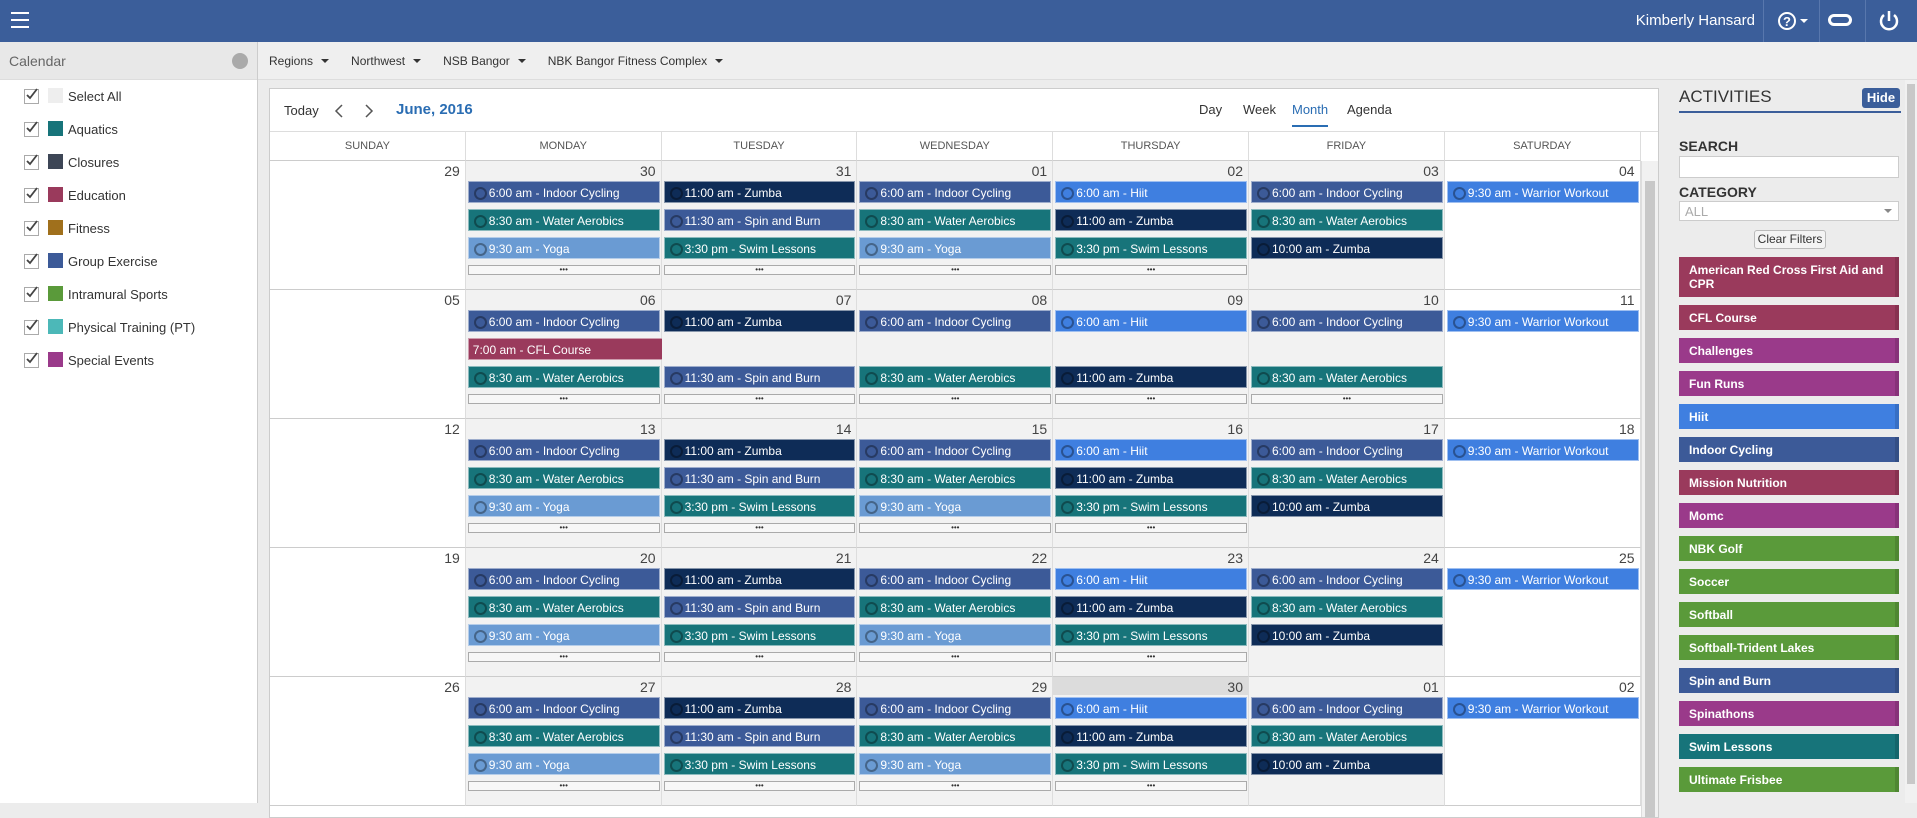 The image size is (1917, 818). What do you see at coordinates (1881, 98) in the screenshot?
I see `hide-button: Hide` at bounding box center [1881, 98].